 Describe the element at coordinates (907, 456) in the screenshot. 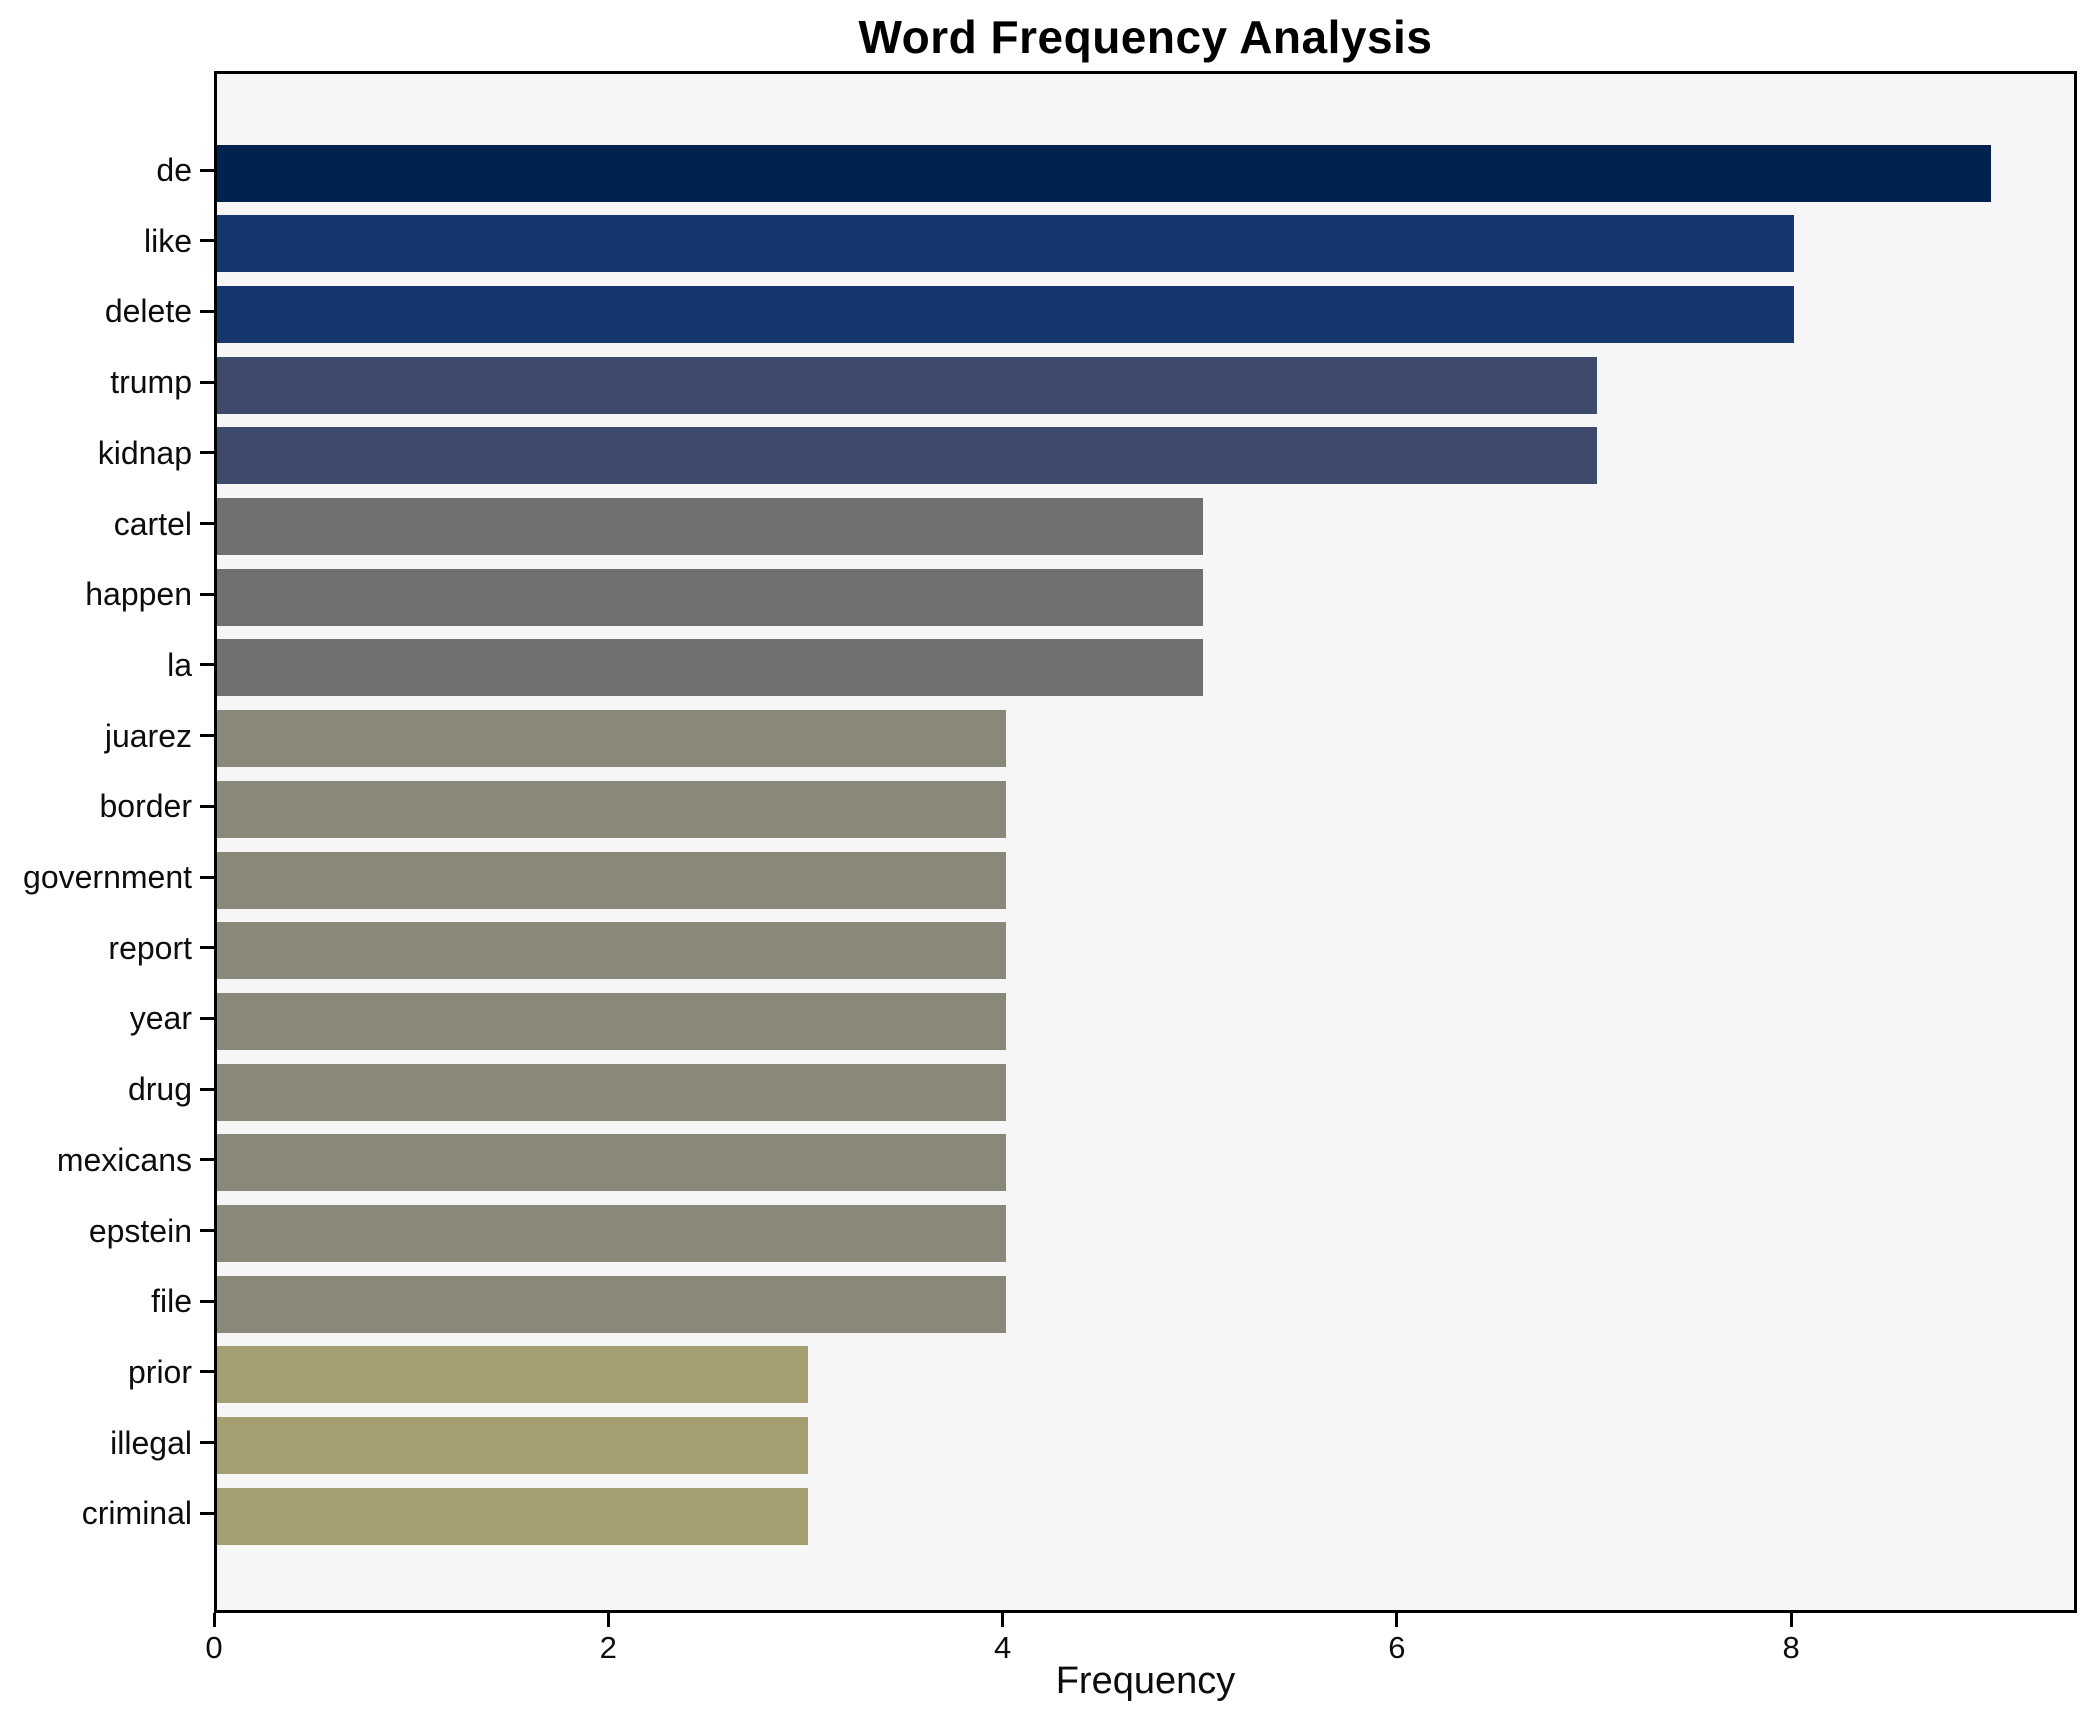

I see `bar-kidnap` at that location.